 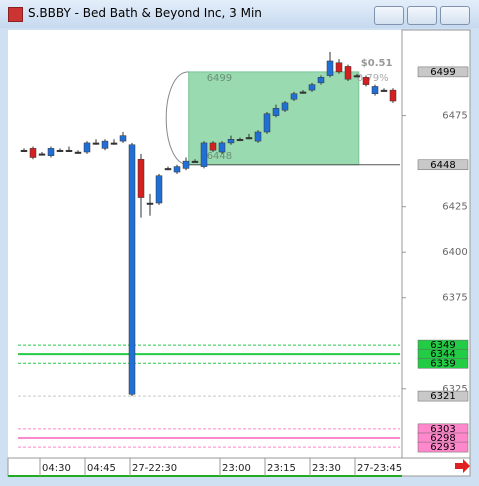 What do you see at coordinates (422, 15) in the screenshot?
I see `maximize-button` at bounding box center [422, 15].